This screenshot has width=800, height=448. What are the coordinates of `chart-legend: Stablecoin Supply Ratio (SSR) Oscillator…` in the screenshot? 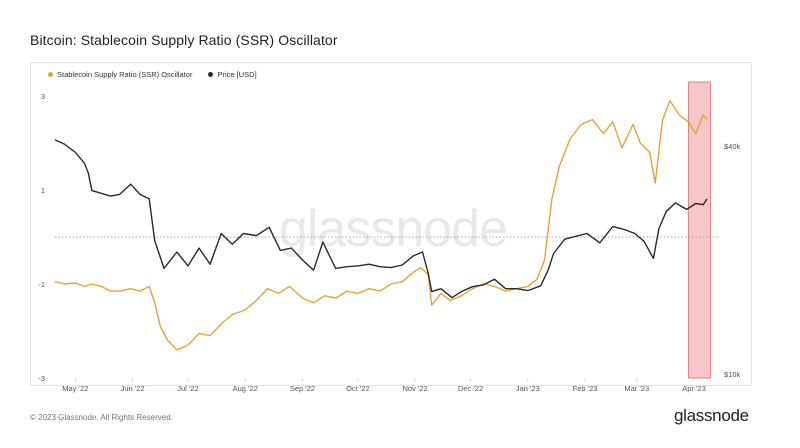 It's located at (152, 74).